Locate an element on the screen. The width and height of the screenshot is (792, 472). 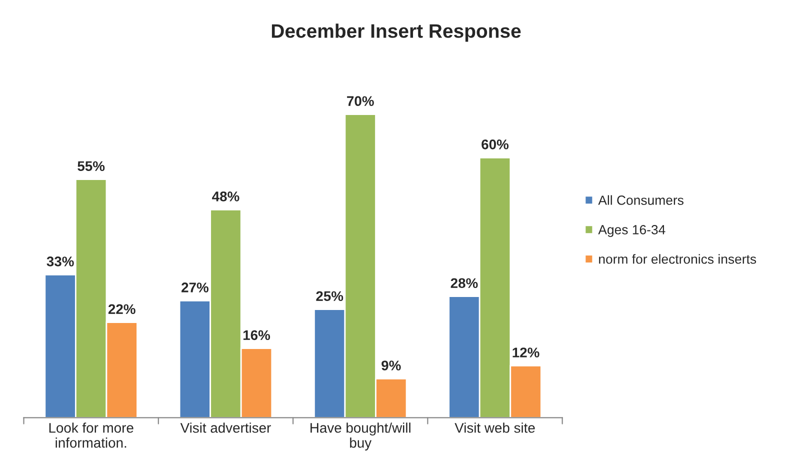
data-label: 70% is located at coordinates (360, 101).